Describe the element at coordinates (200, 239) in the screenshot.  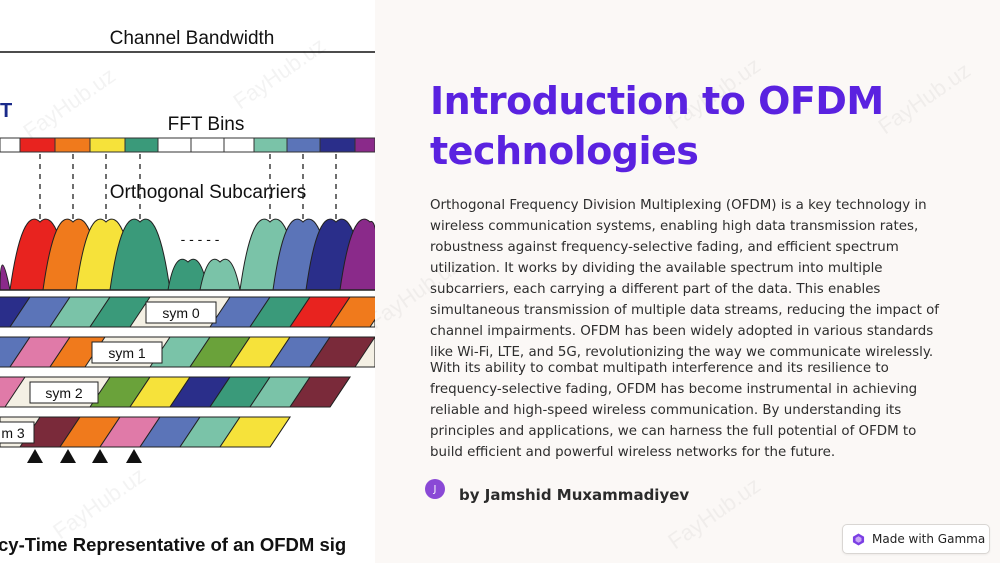
I see `ellipsis-dots: - - - - -` at that location.